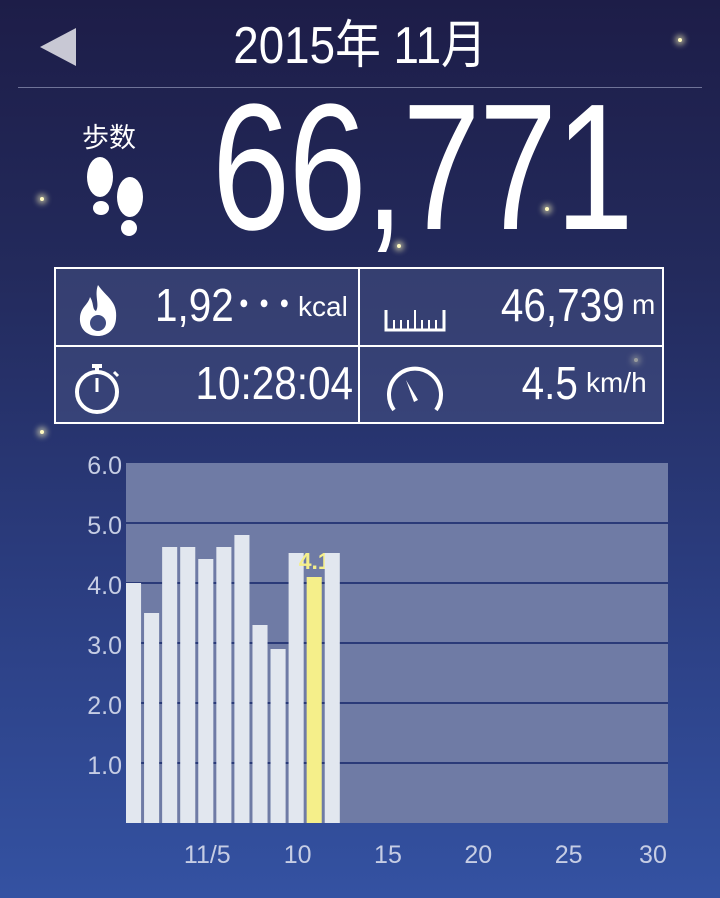 The image size is (720, 898). Describe the element at coordinates (97, 389) in the screenshot. I see `stopwatch-icon` at that location.